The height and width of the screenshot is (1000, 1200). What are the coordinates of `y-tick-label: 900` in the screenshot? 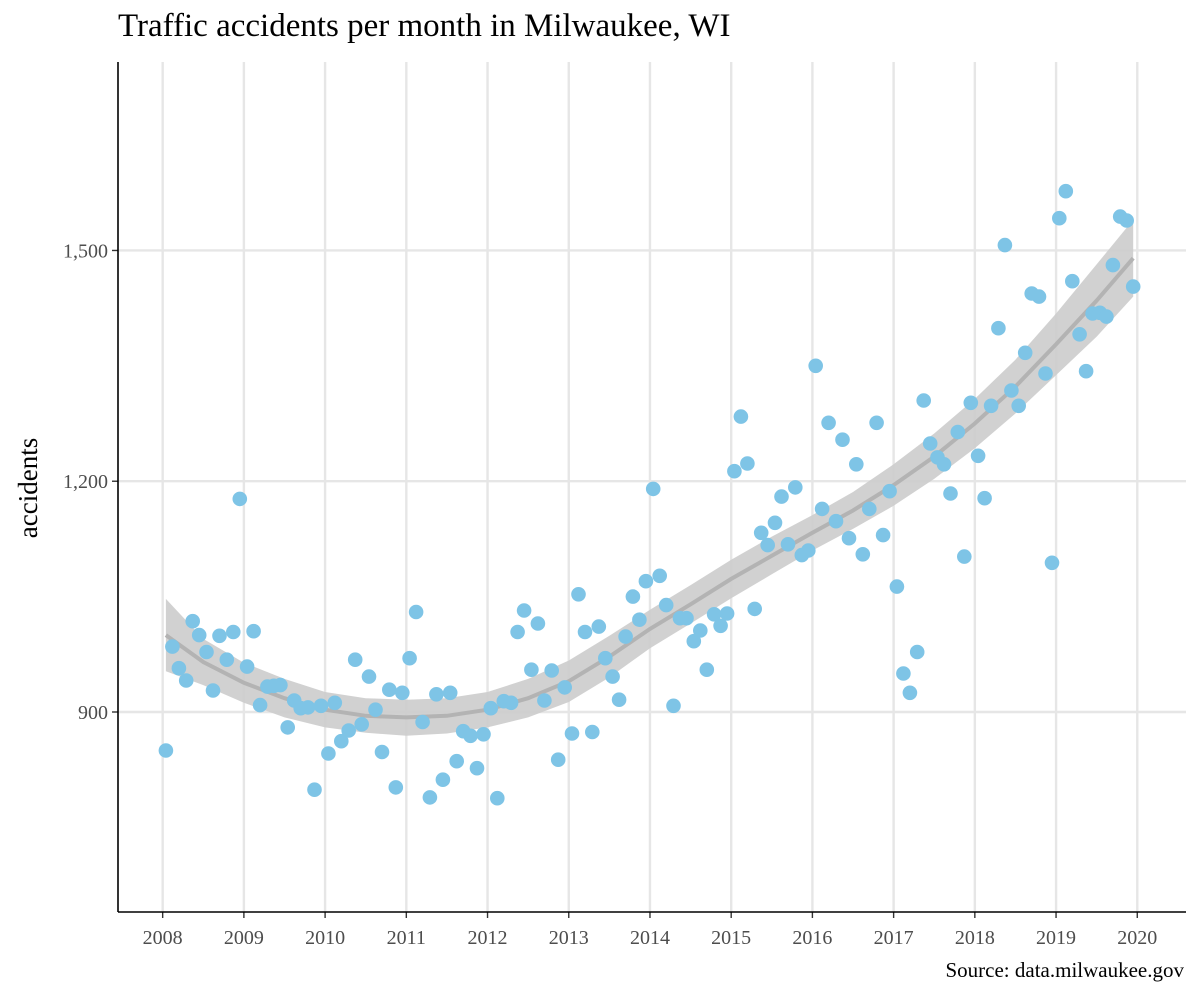 It's located at (93, 713).